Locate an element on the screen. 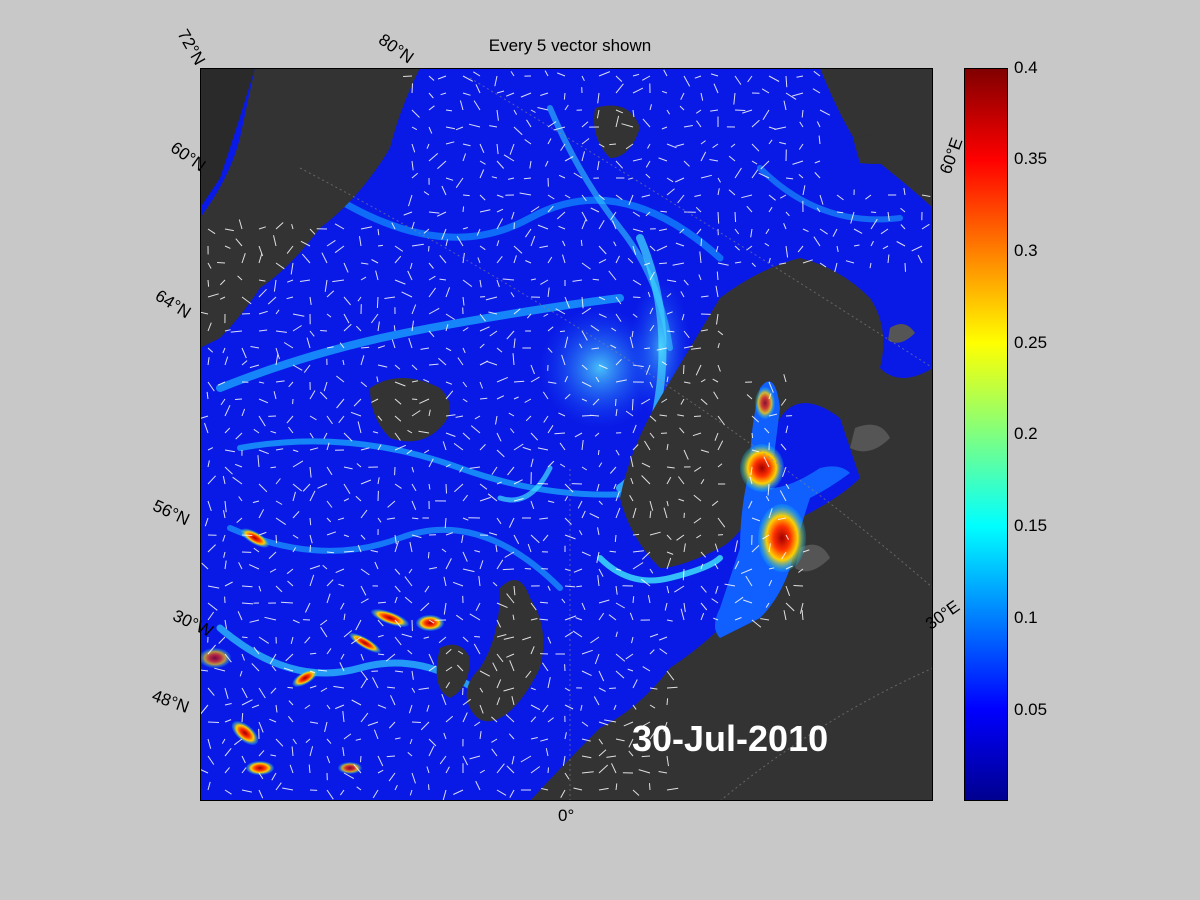  colorbar-tick: 0.35 is located at coordinates (1031, 158).